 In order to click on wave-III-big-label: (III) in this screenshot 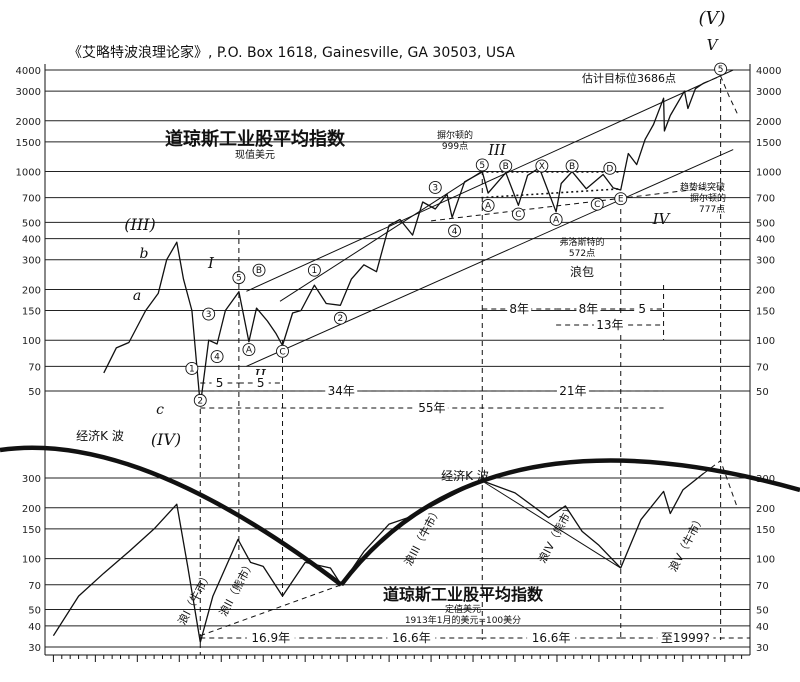, I will do `click(139, 224)`.